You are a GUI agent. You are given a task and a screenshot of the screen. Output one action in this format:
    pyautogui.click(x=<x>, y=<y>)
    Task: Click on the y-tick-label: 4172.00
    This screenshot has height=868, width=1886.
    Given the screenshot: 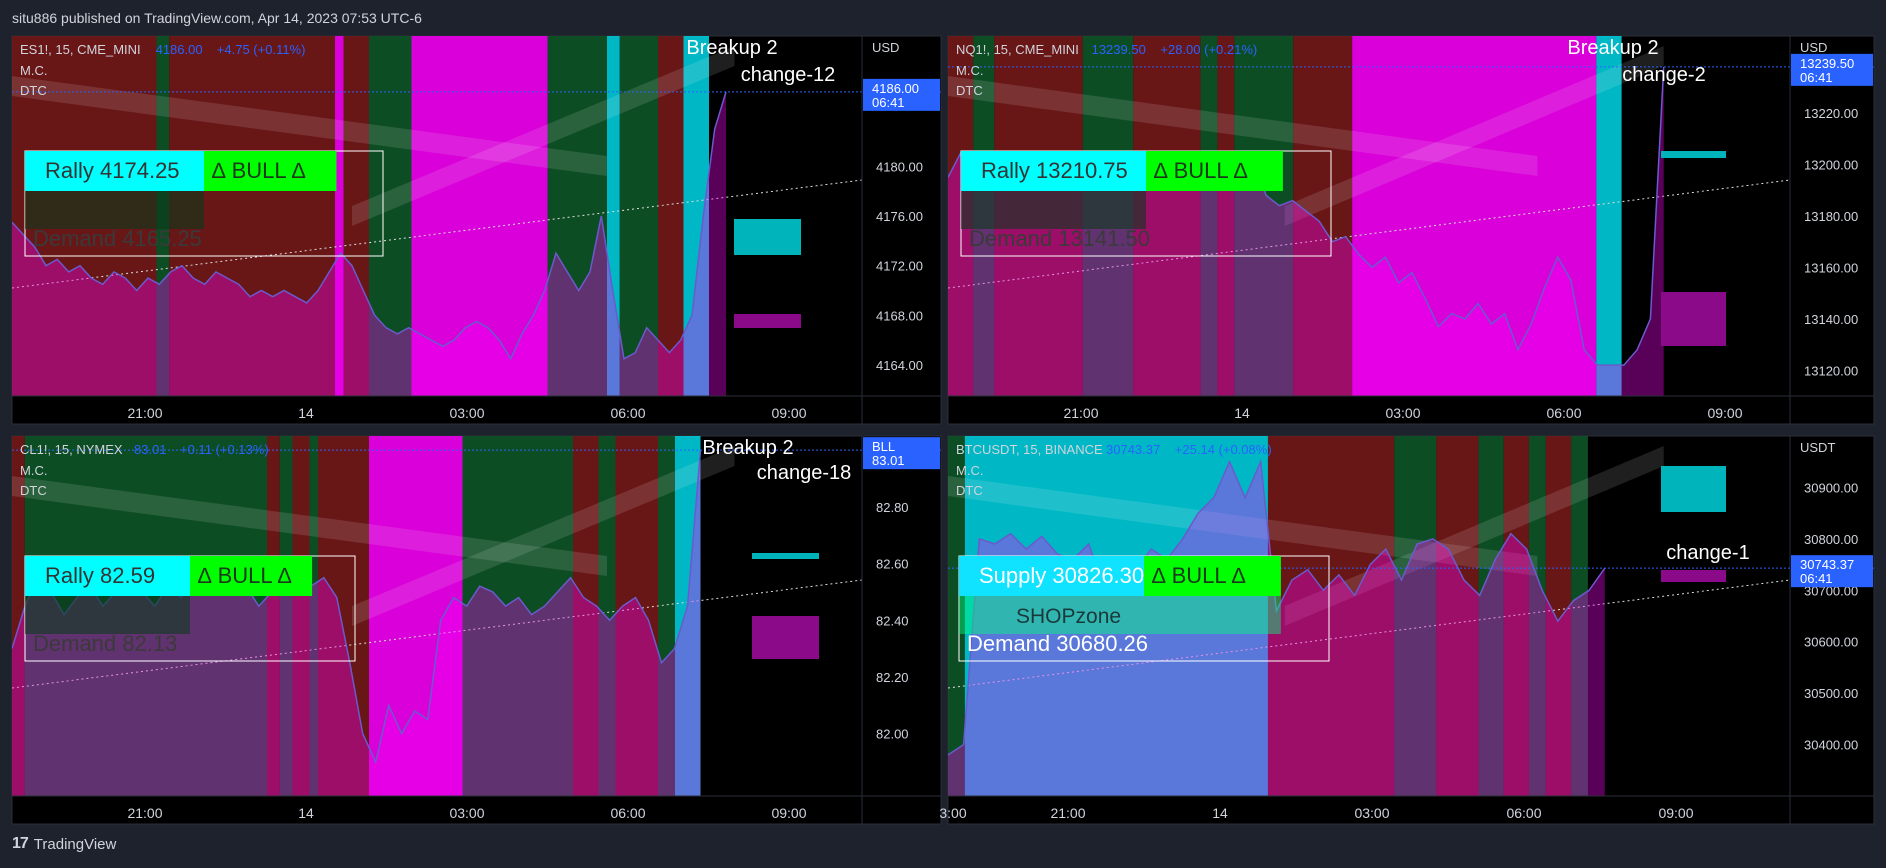 What is the action you would take?
    pyautogui.click(x=899, y=266)
    